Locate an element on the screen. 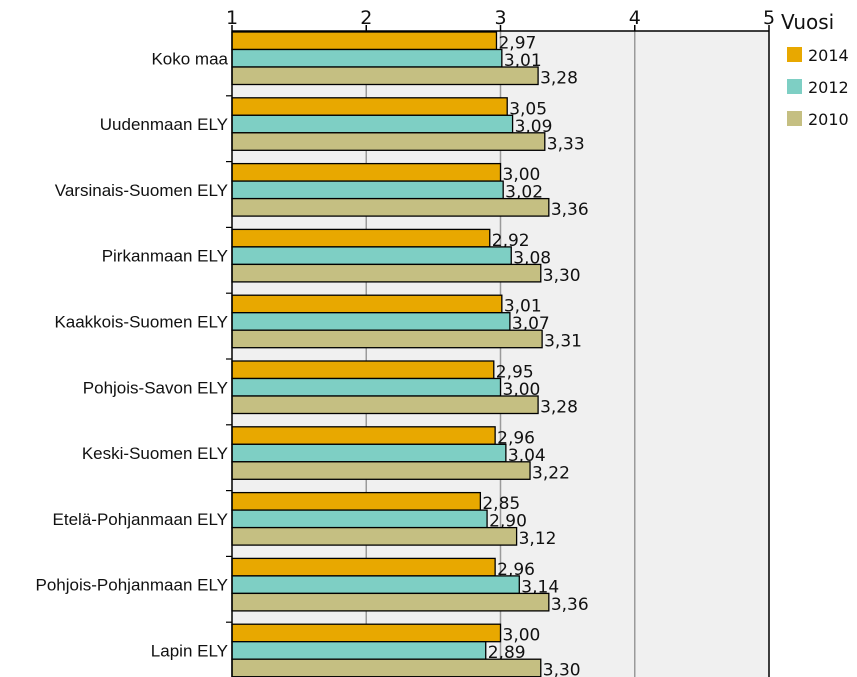 This screenshot has width=857, height=677. data-label: 3,04 is located at coordinates (527, 456).